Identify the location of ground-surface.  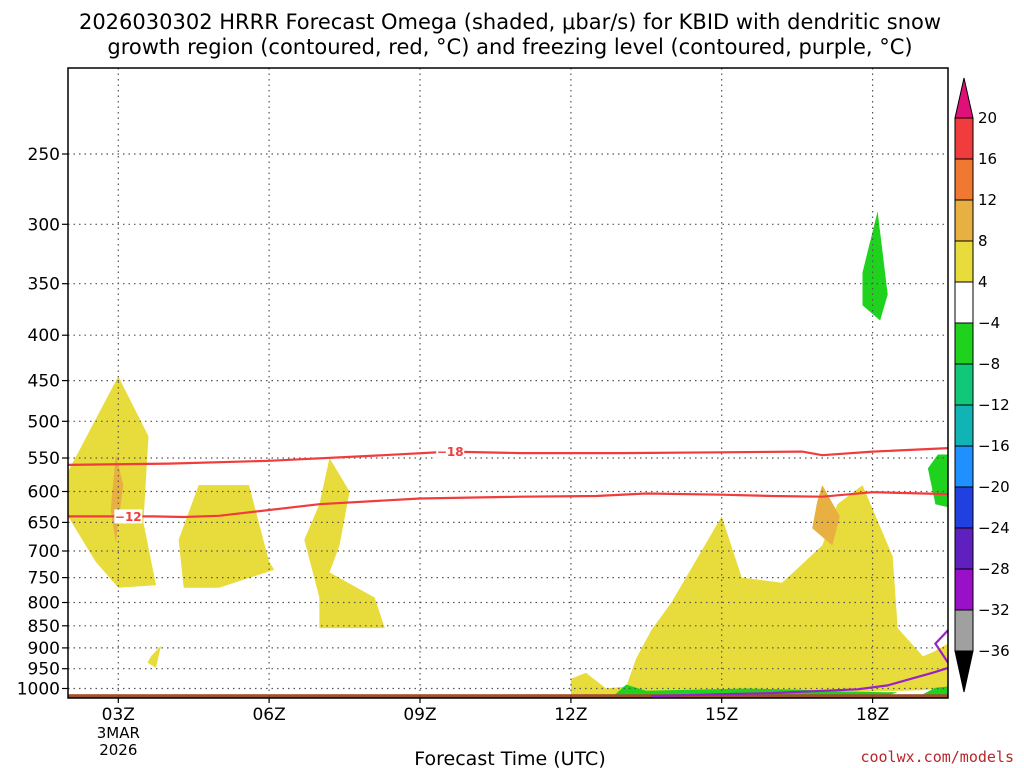
(508, 696).